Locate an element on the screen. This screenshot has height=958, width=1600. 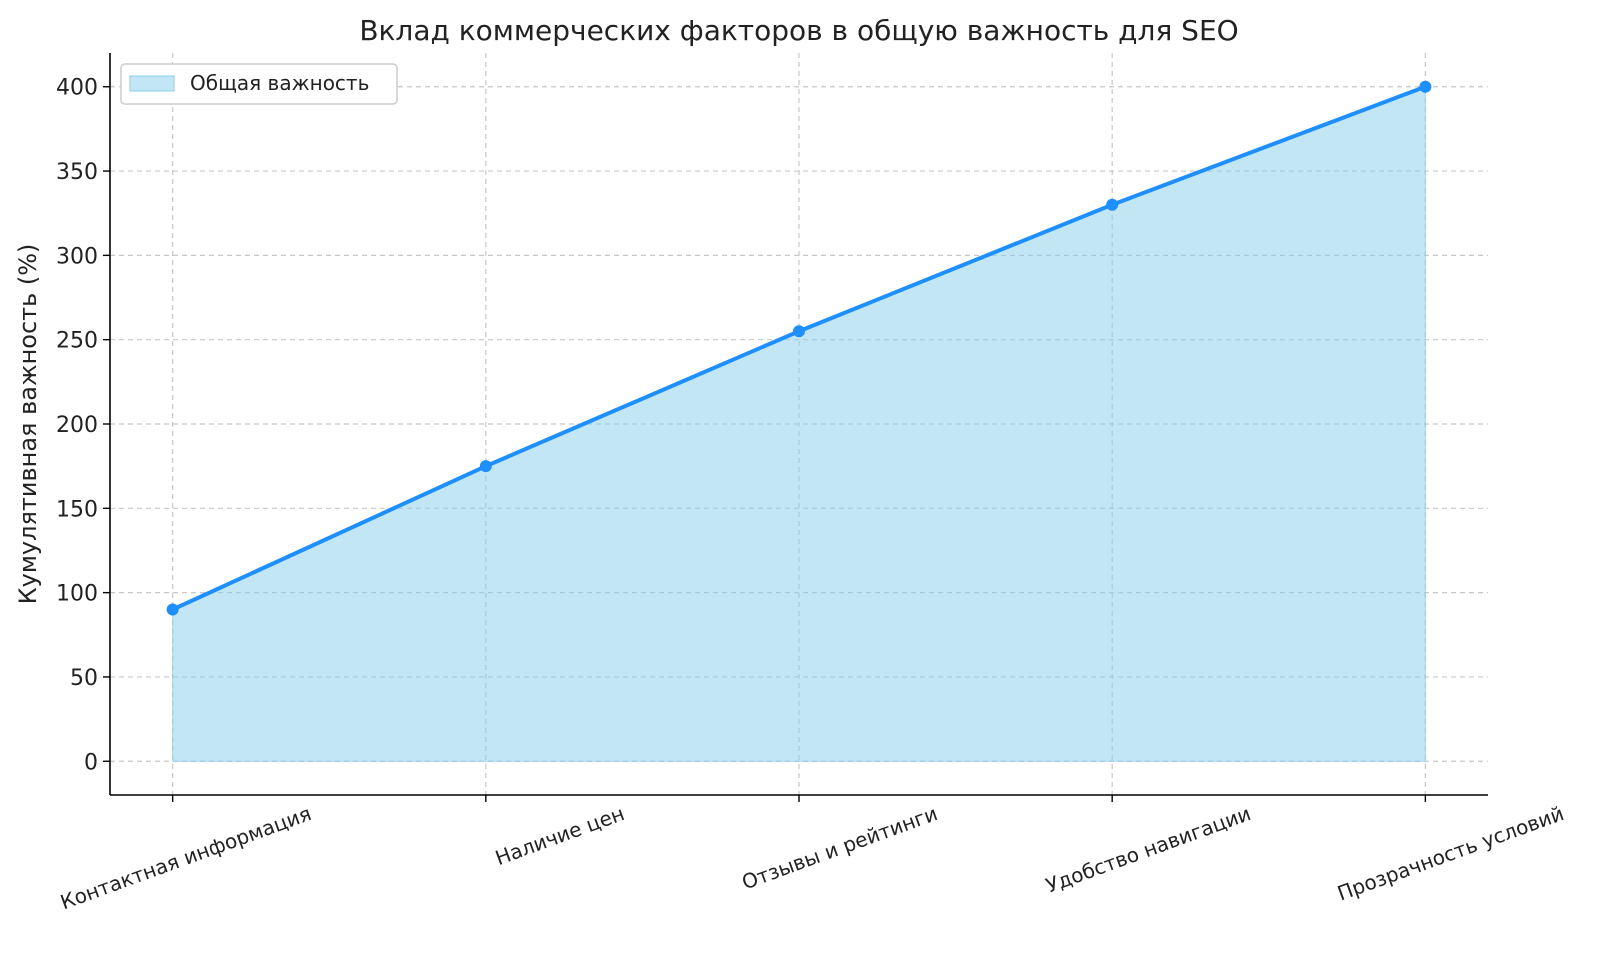
y-tick-label: 100 is located at coordinates (77, 594).